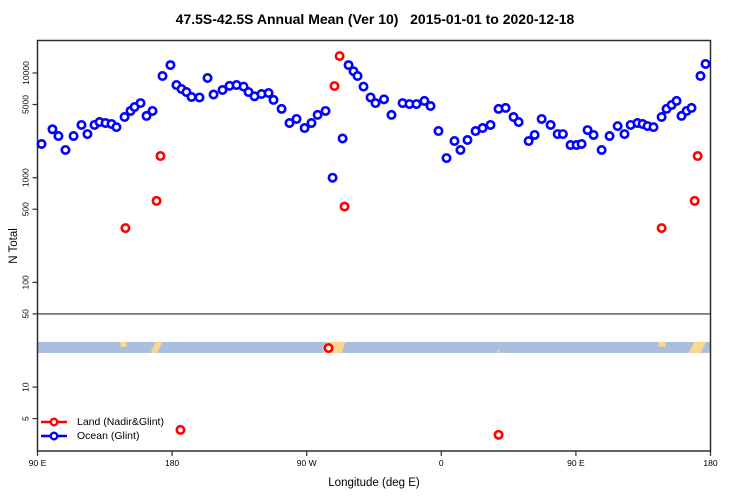 The image size is (750, 500). I want to click on y-tick-label: 50, so click(26, 314).